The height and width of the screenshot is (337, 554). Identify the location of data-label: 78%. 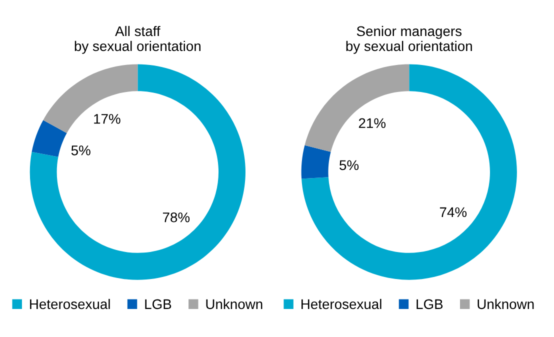
(176, 217).